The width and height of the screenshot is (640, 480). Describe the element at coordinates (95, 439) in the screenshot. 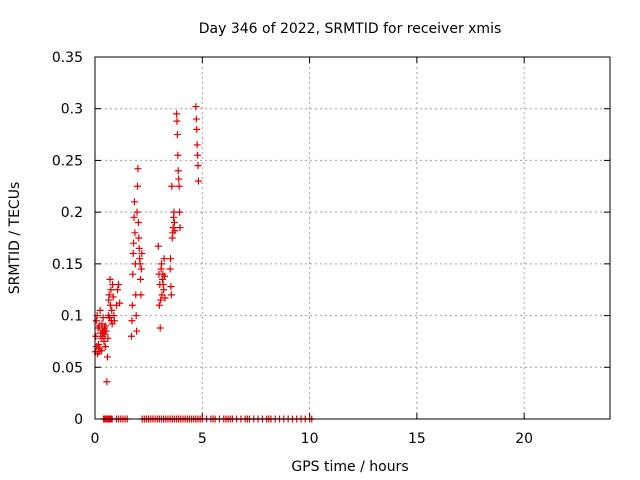

I see `x-tick-label: 0` at that location.